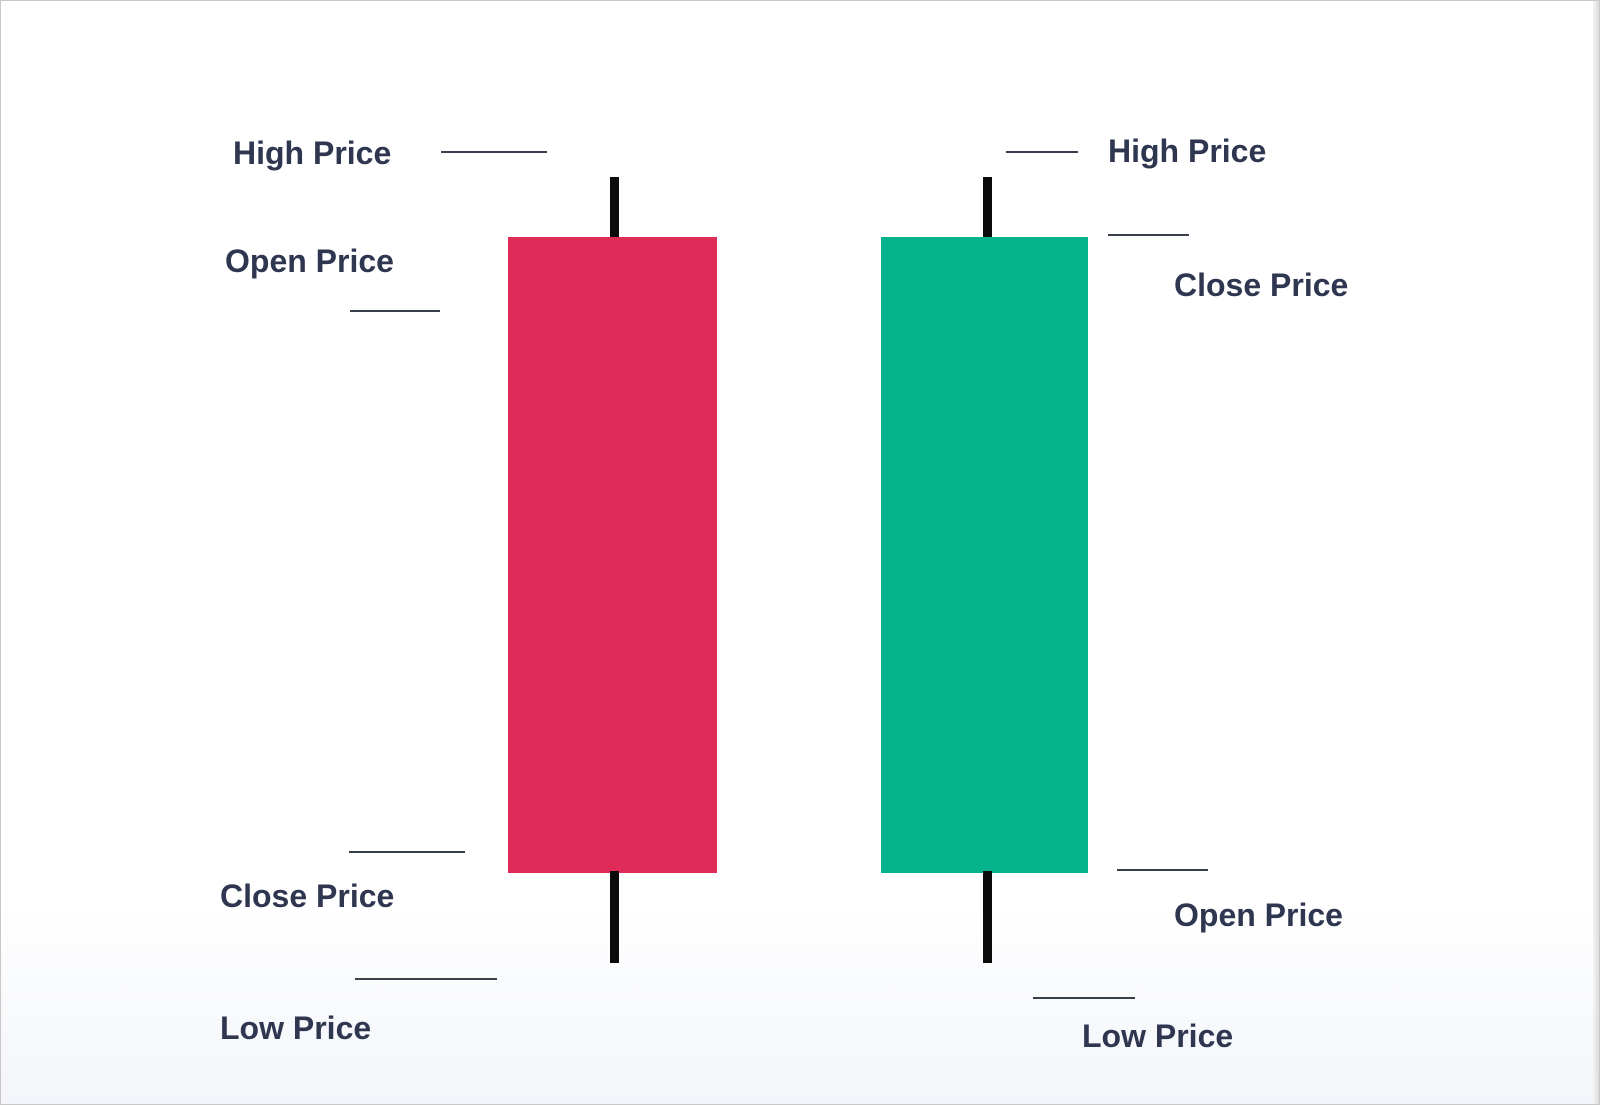 The image size is (1600, 1105). Describe the element at coordinates (984, 555) in the screenshot. I see `bullish-candle-body` at that location.